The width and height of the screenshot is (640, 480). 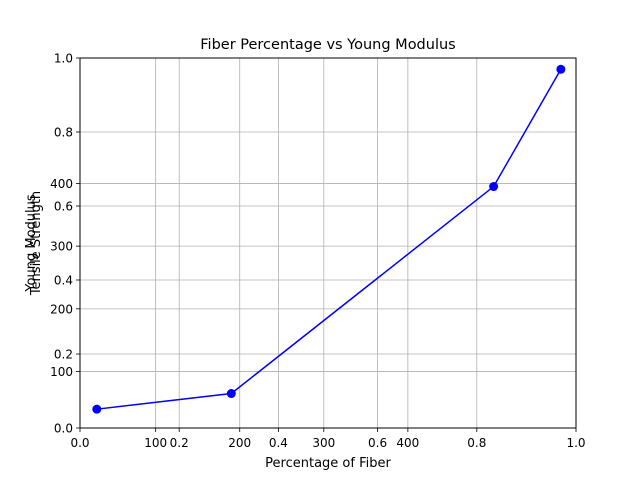 What do you see at coordinates (377, 443) in the screenshot?
I see `x-tick-label-overlay: 0.6` at bounding box center [377, 443].